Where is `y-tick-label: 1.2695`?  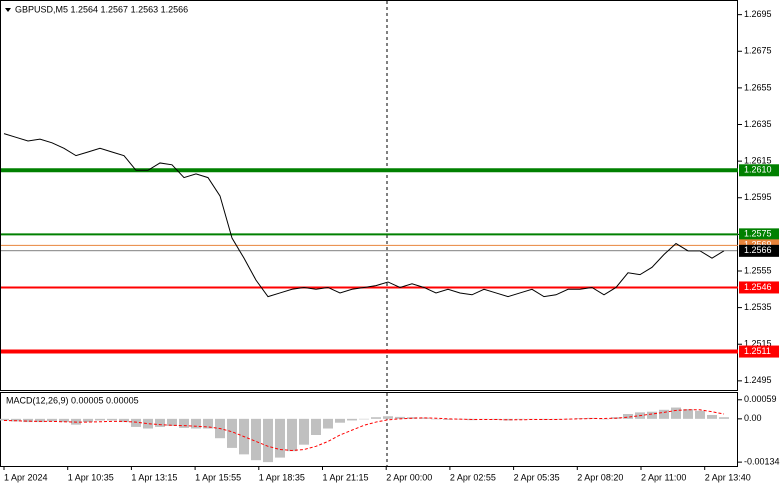
y-tick-label: 1.2695 is located at coordinates (758, 14).